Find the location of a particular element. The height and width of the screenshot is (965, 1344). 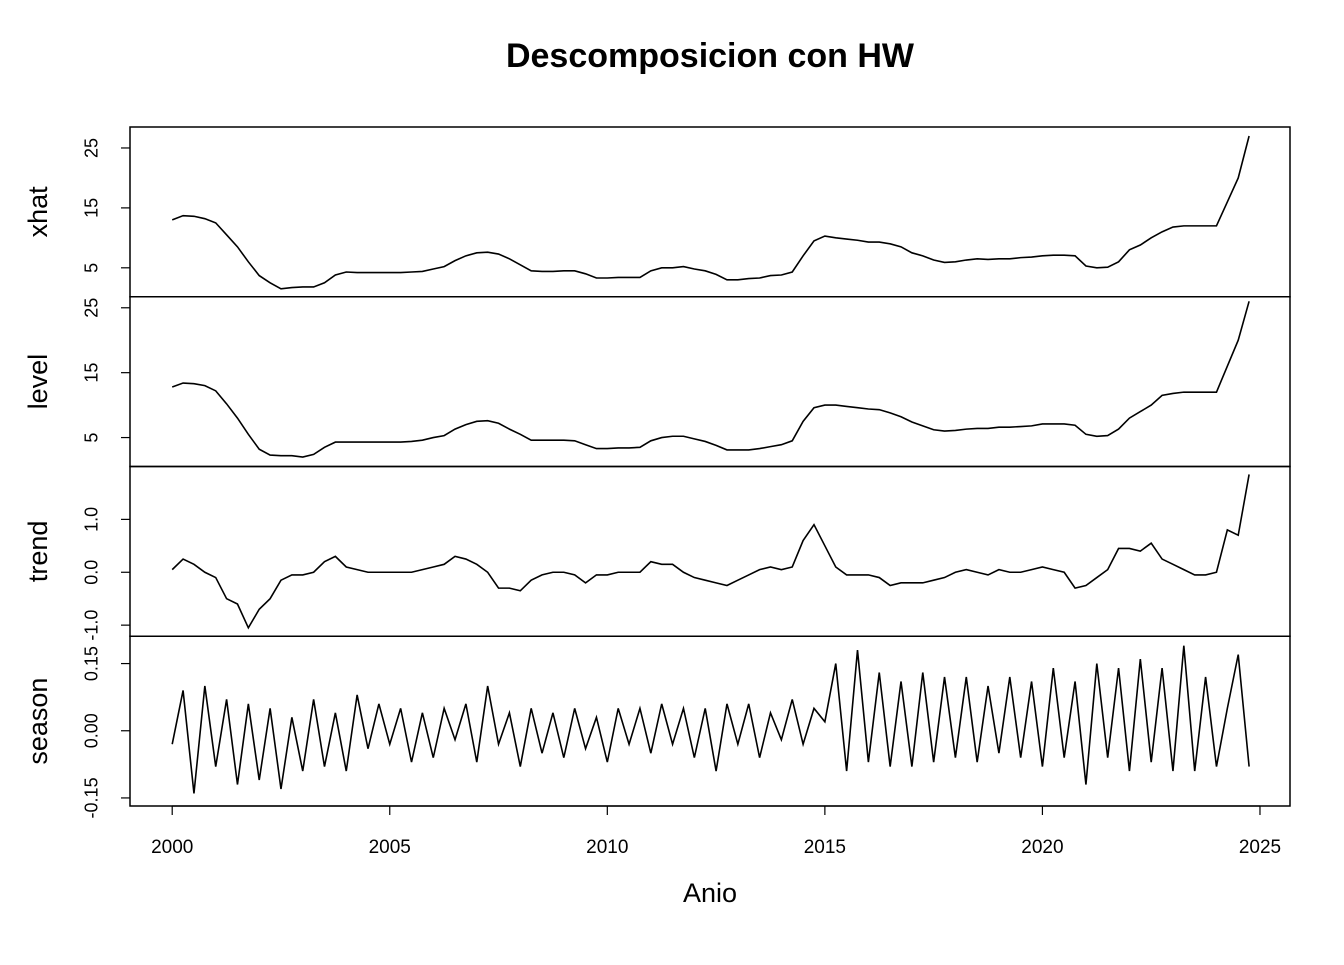

y-tick-label: 0.0 is located at coordinates (92, 572).